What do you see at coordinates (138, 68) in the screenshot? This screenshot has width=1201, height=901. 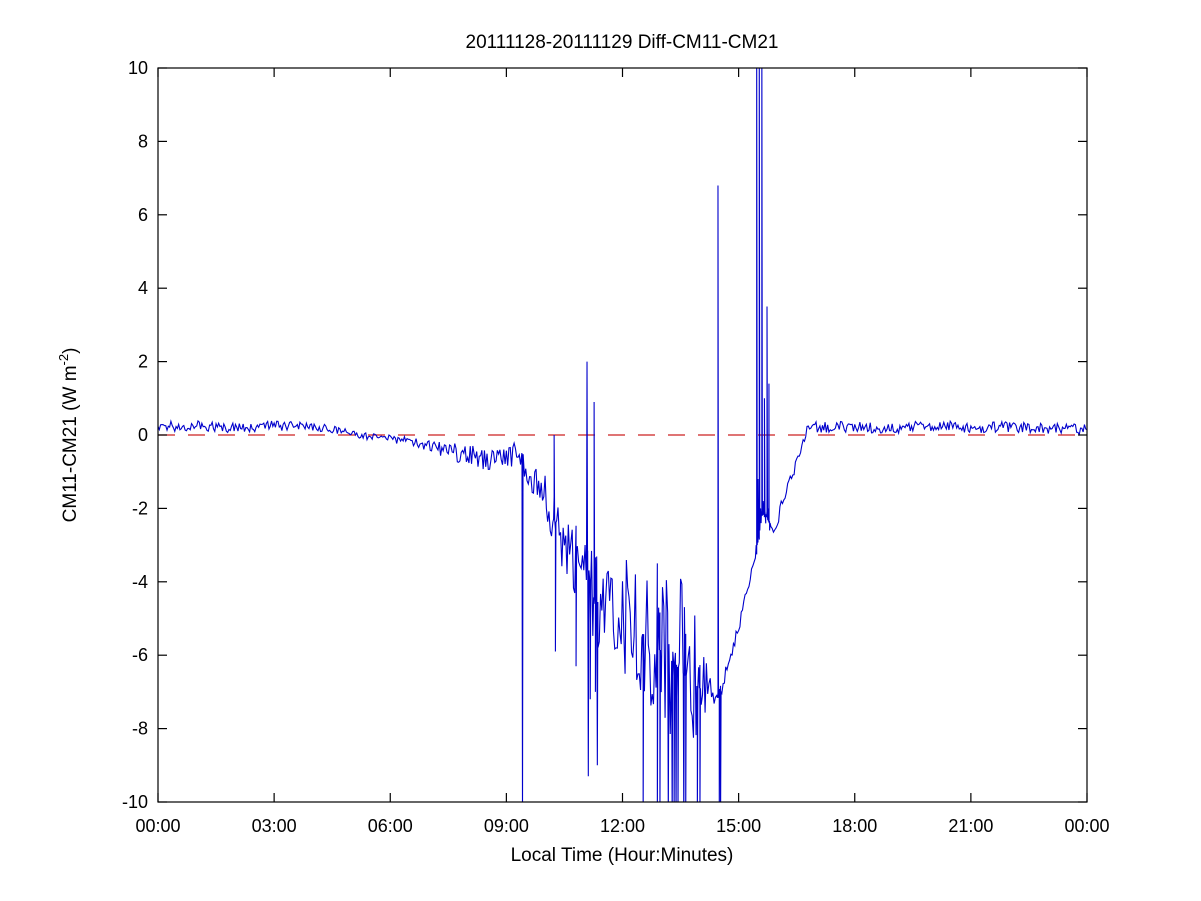 I see `y-tick-label: 10` at bounding box center [138, 68].